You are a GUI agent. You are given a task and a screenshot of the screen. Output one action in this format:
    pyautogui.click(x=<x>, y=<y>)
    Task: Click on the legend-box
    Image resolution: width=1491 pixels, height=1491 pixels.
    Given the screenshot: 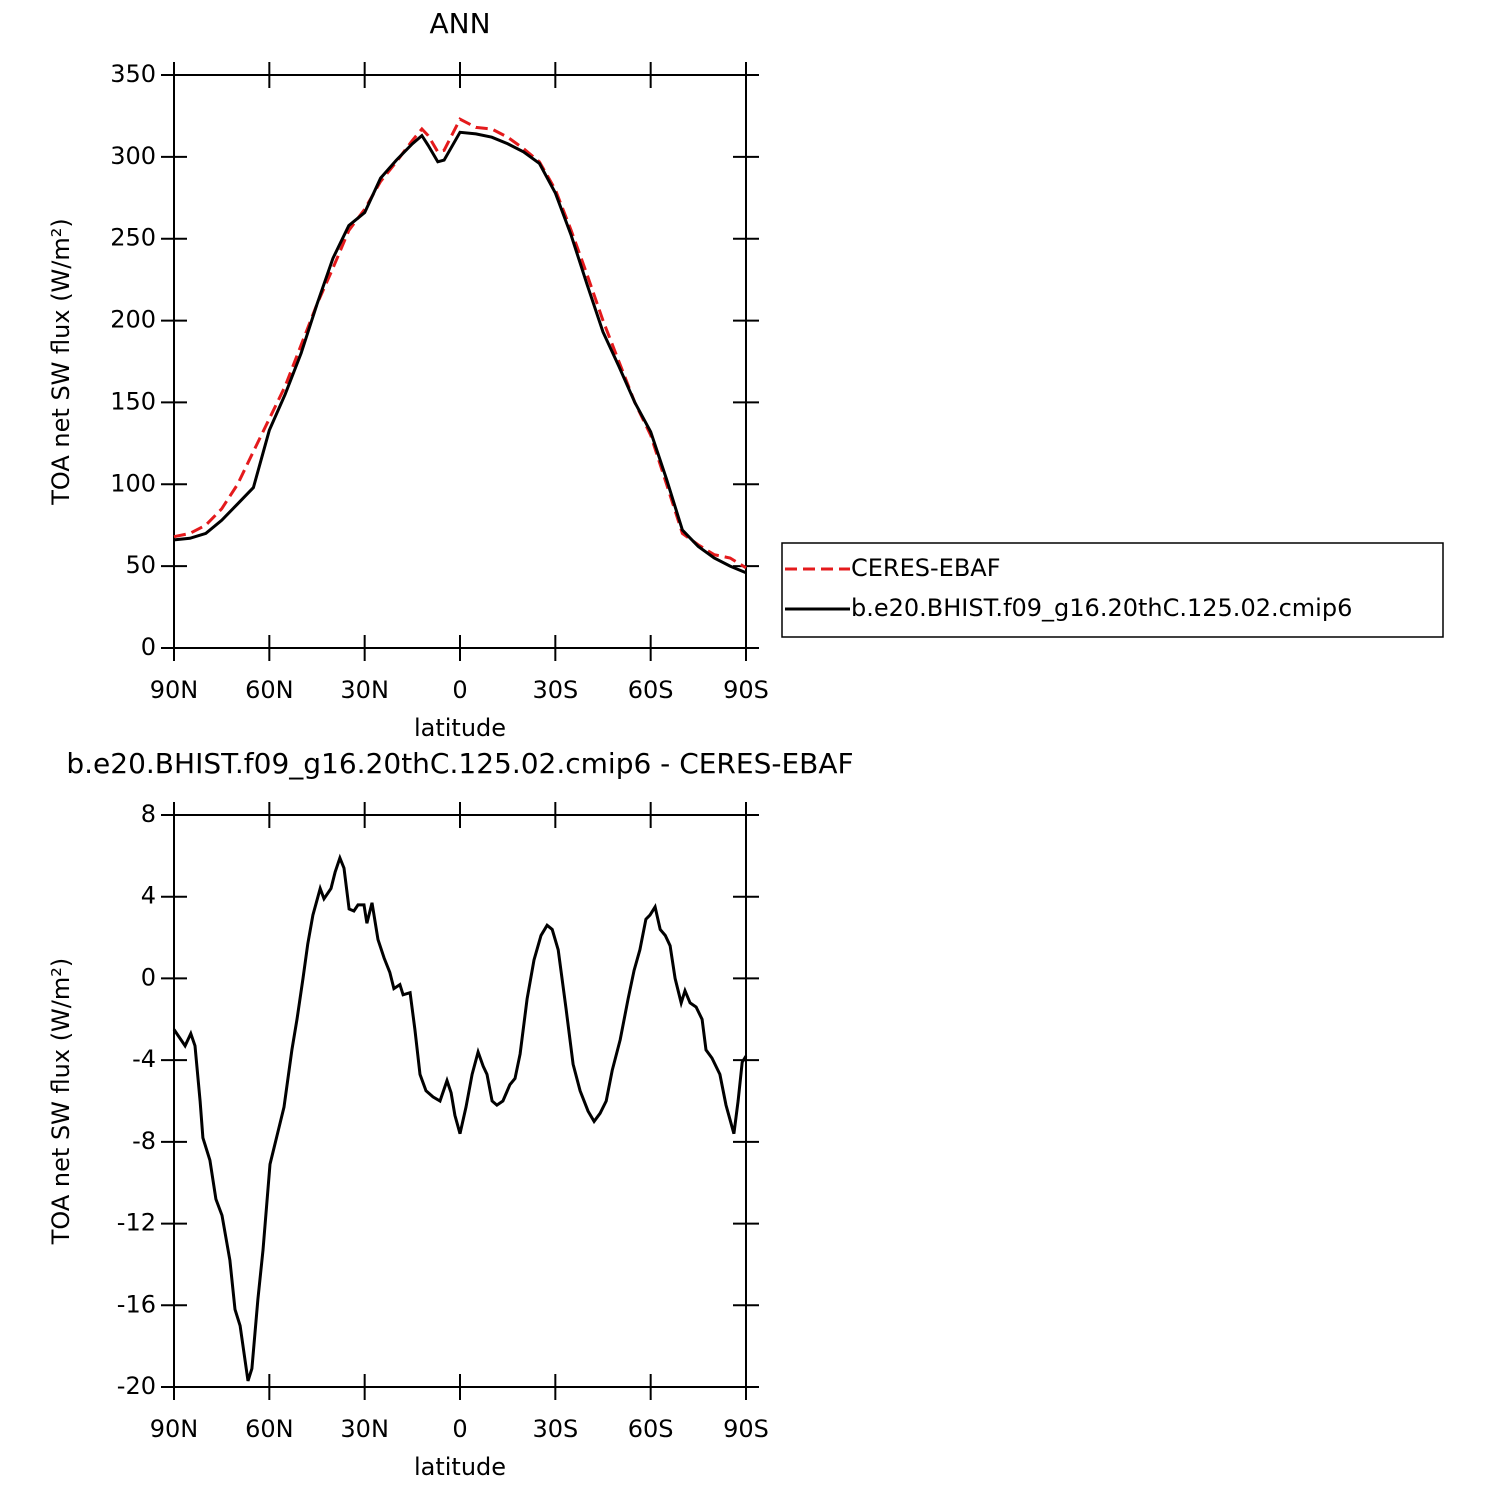 What is the action you would take?
    pyautogui.click(x=1112, y=590)
    